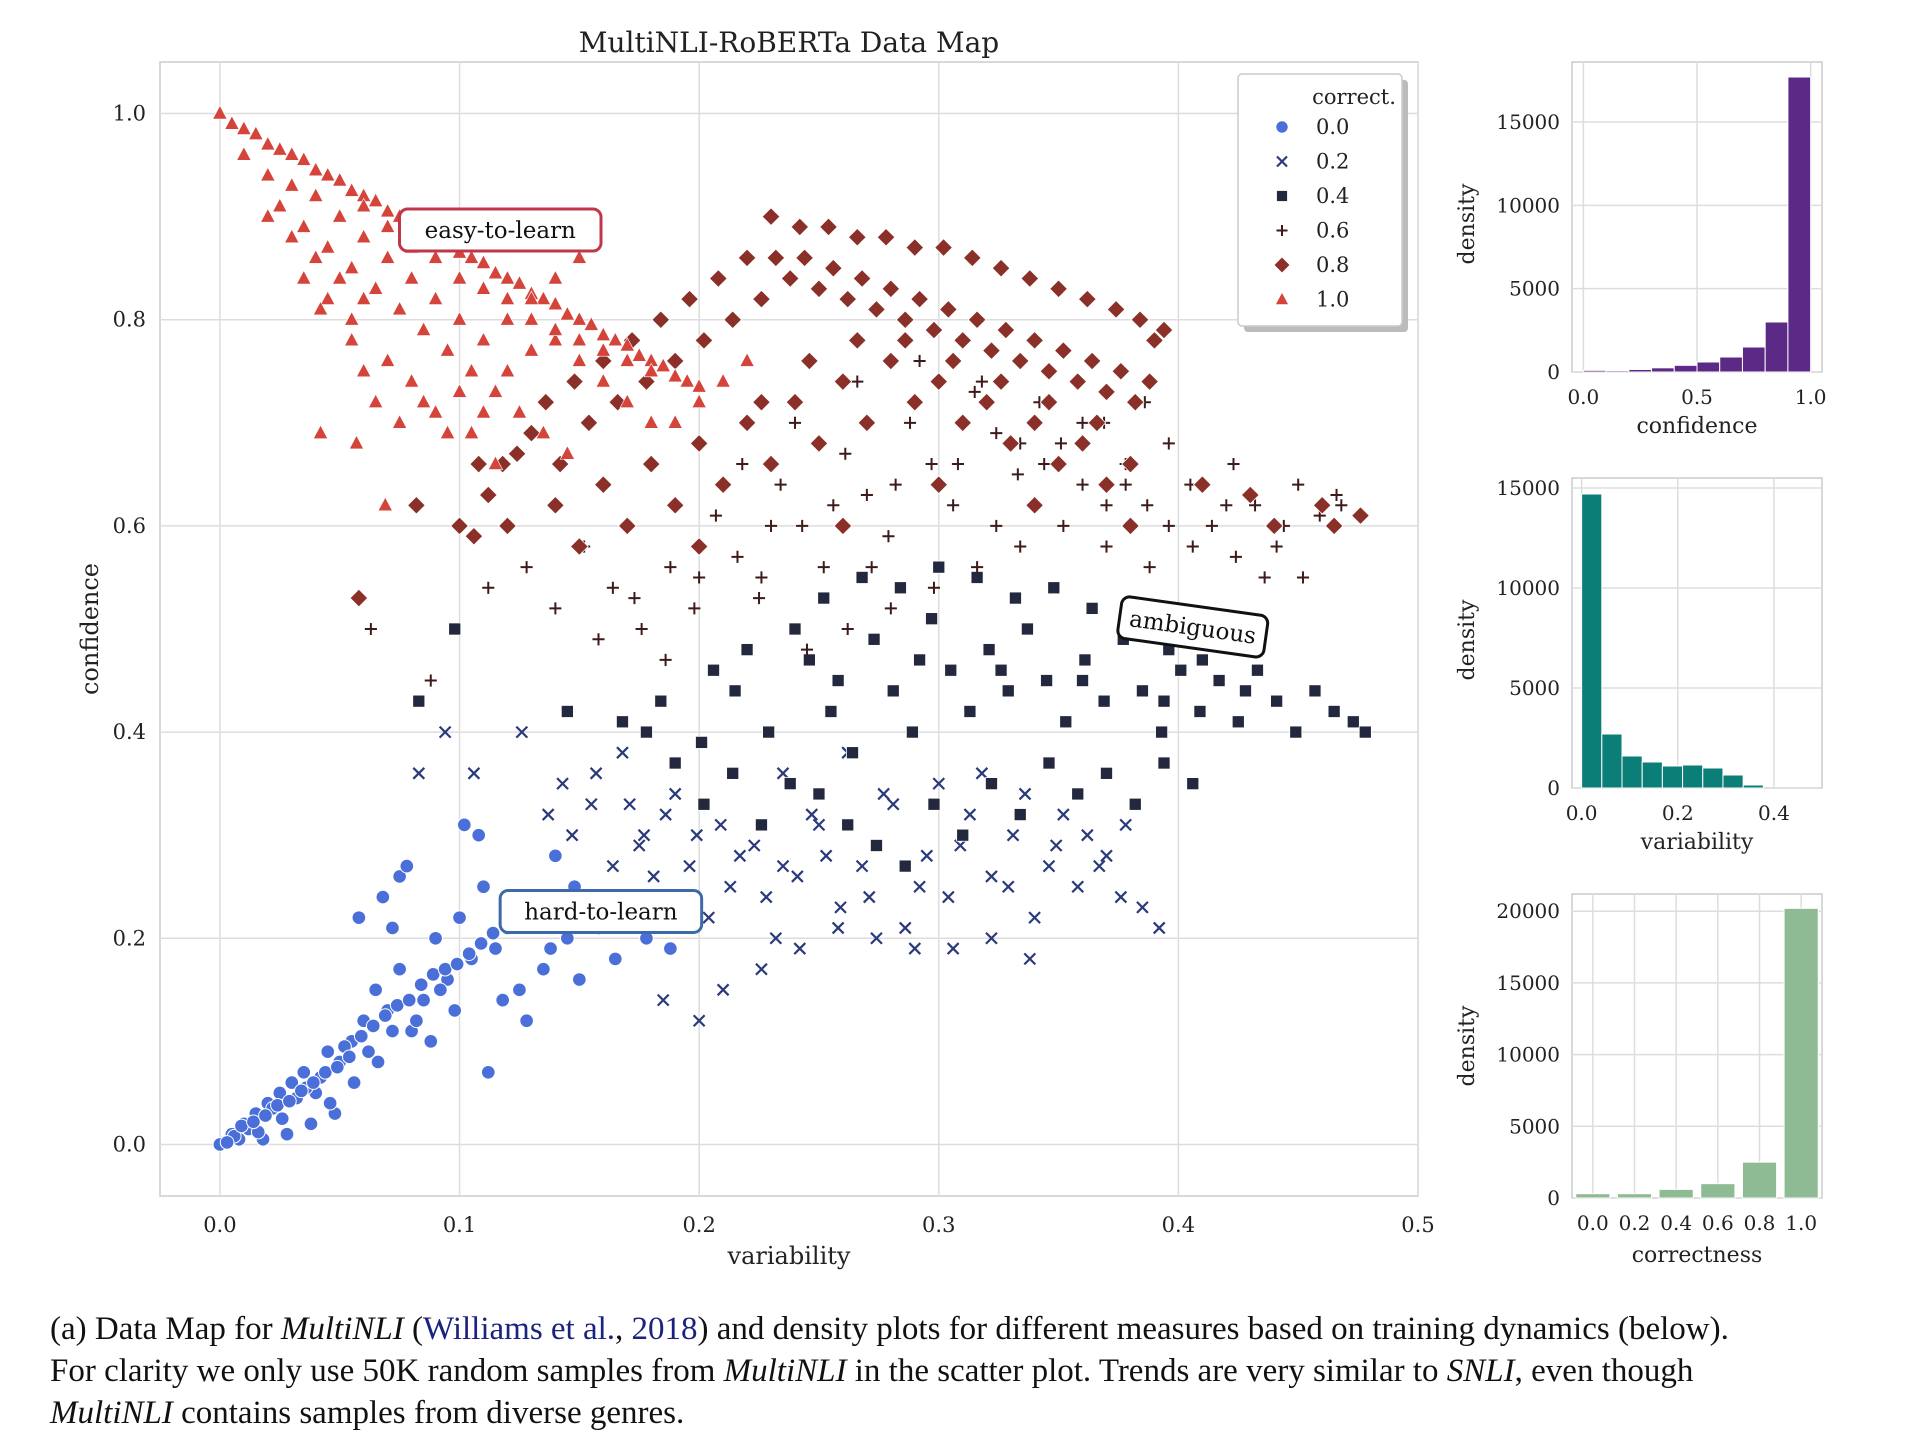 Image resolution: width=1914 pixels, height=1444 pixels. Describe the element at coordinates (1801, 1223) in the screenshot. I see `histogram-x-tick-label: 1.0` at that location.